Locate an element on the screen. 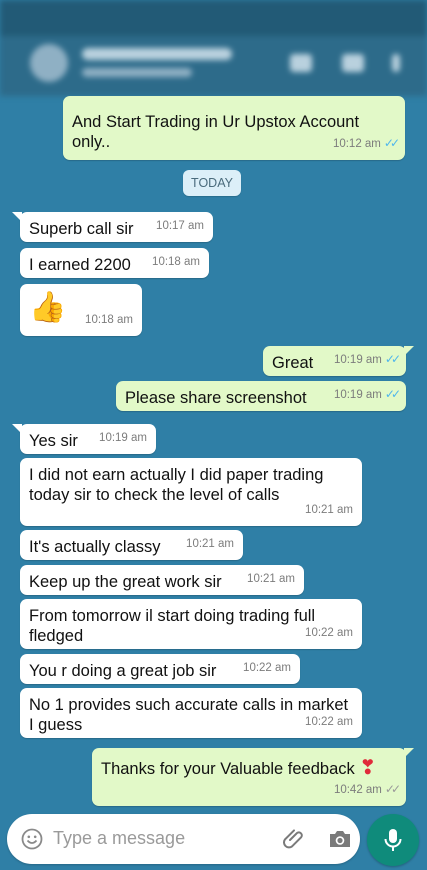 This screenshot has height=870, width=427. delivered-ticks-icon: ✓✓ is located at coordinates (392, 789).